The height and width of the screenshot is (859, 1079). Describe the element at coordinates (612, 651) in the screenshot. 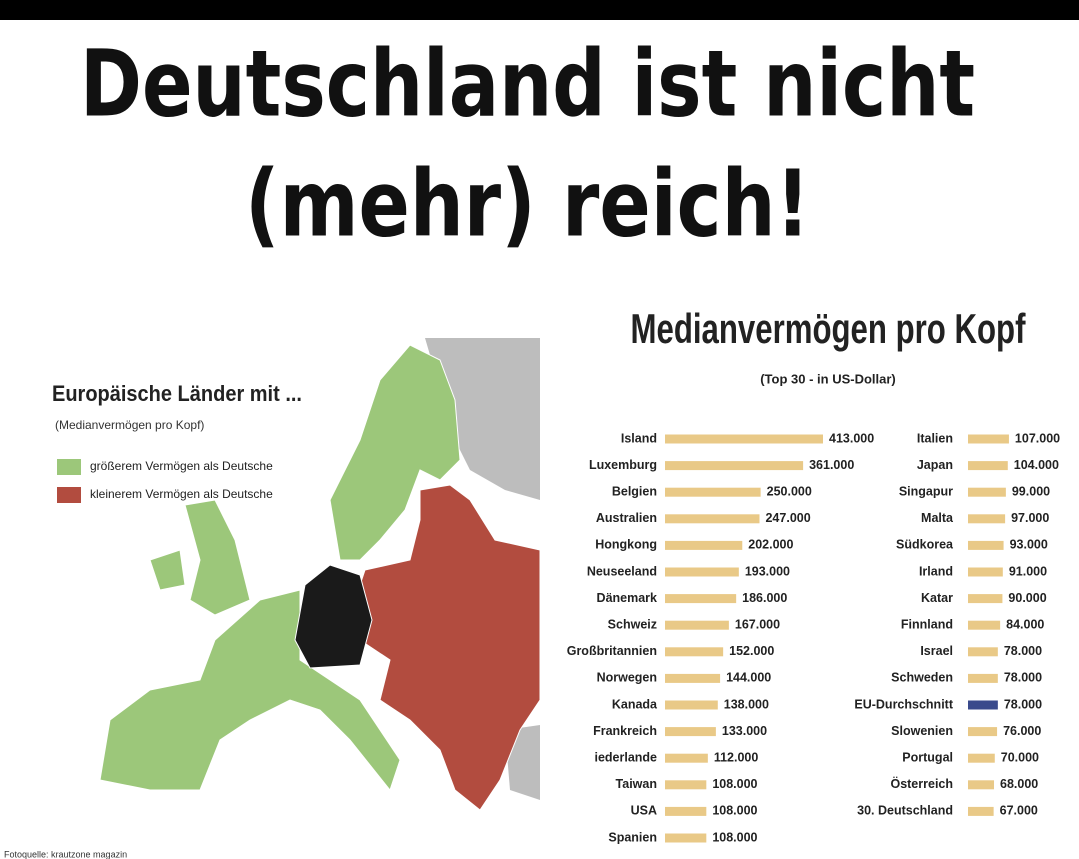

I see `category-label: Großbritannien` at that location.